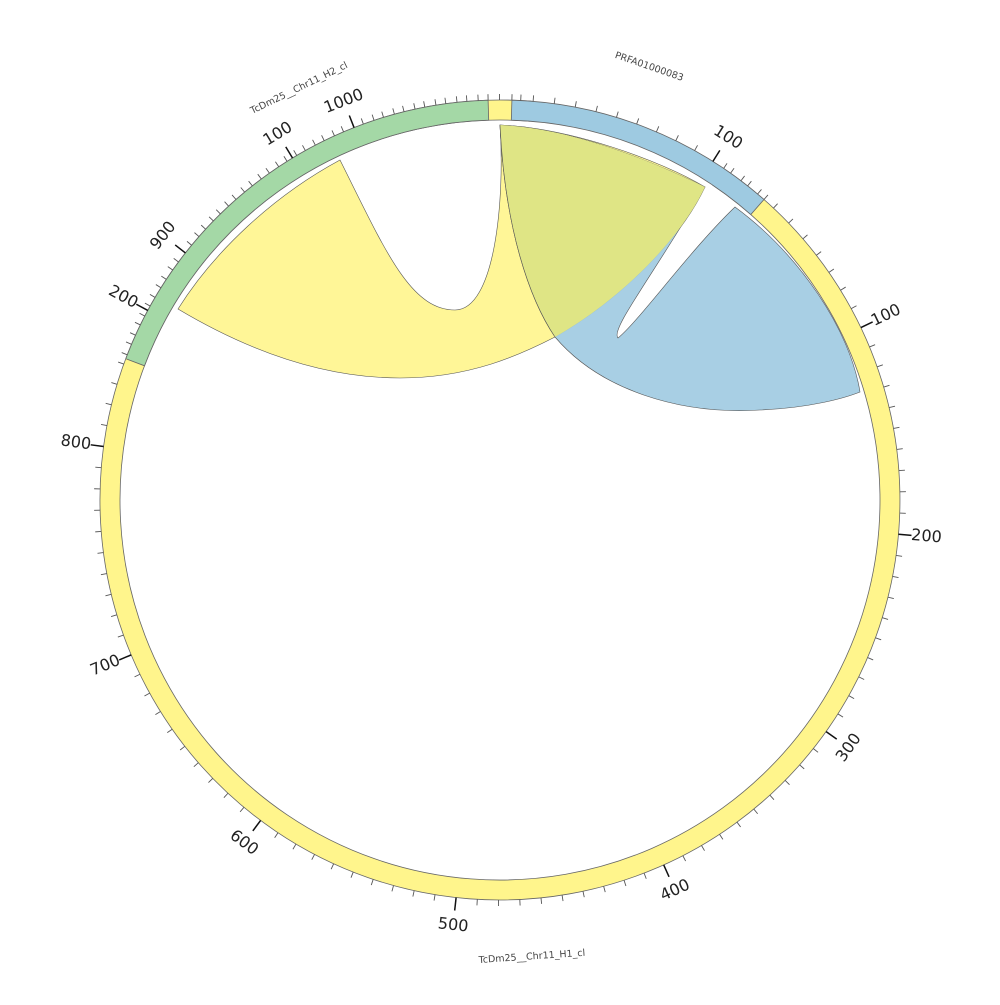 This screenshot has height=1005, width=1000. I want to click on tick-label: 500, so click(453, 924).